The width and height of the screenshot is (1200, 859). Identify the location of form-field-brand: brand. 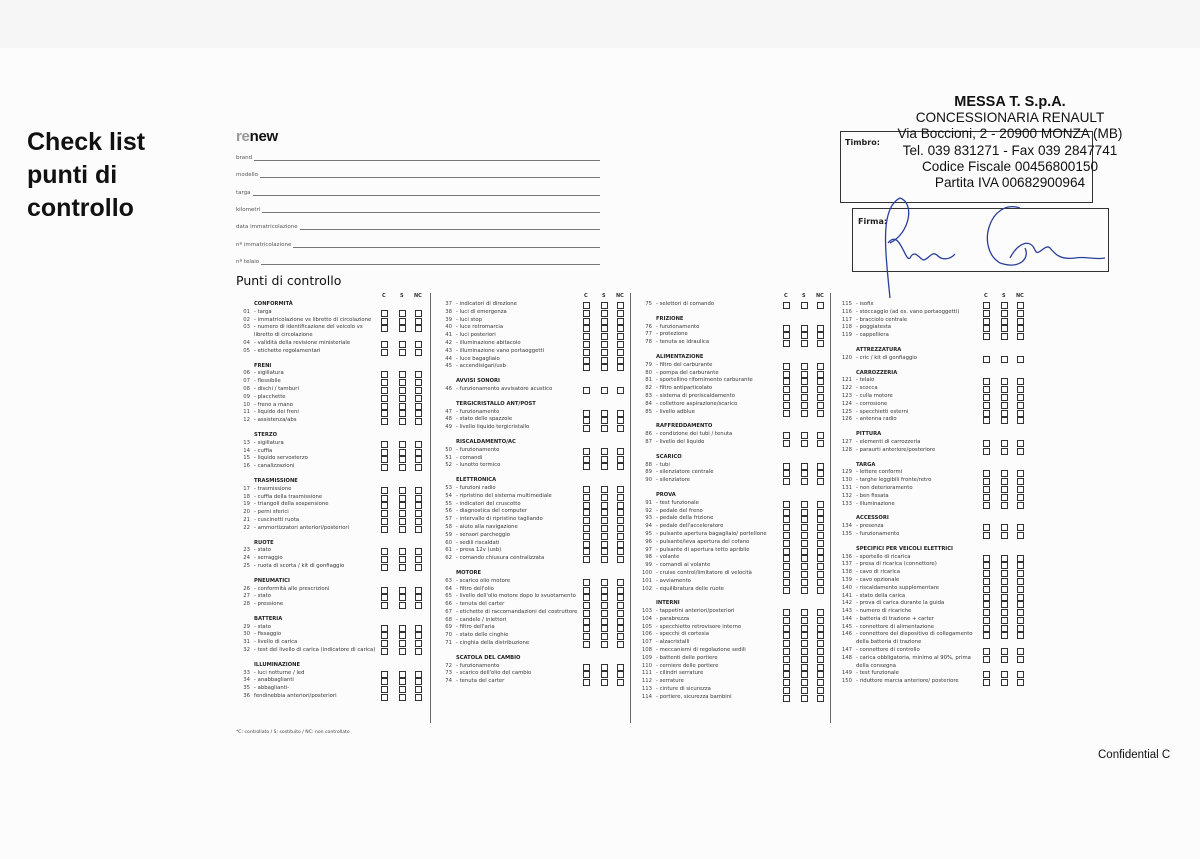
(418, 158).